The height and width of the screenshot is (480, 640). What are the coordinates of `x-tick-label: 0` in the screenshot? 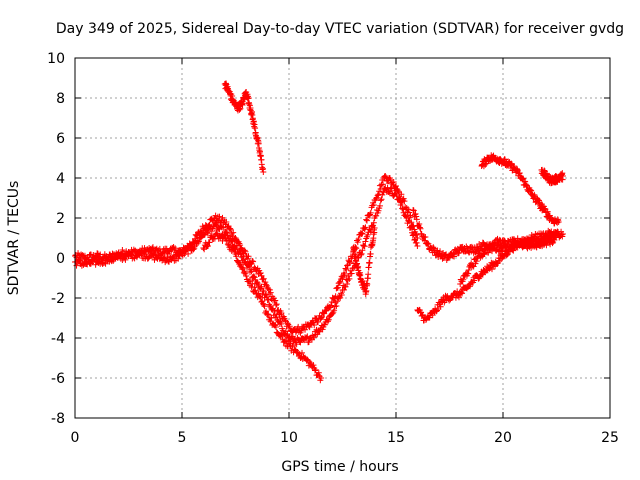 It's located at (75, 438).